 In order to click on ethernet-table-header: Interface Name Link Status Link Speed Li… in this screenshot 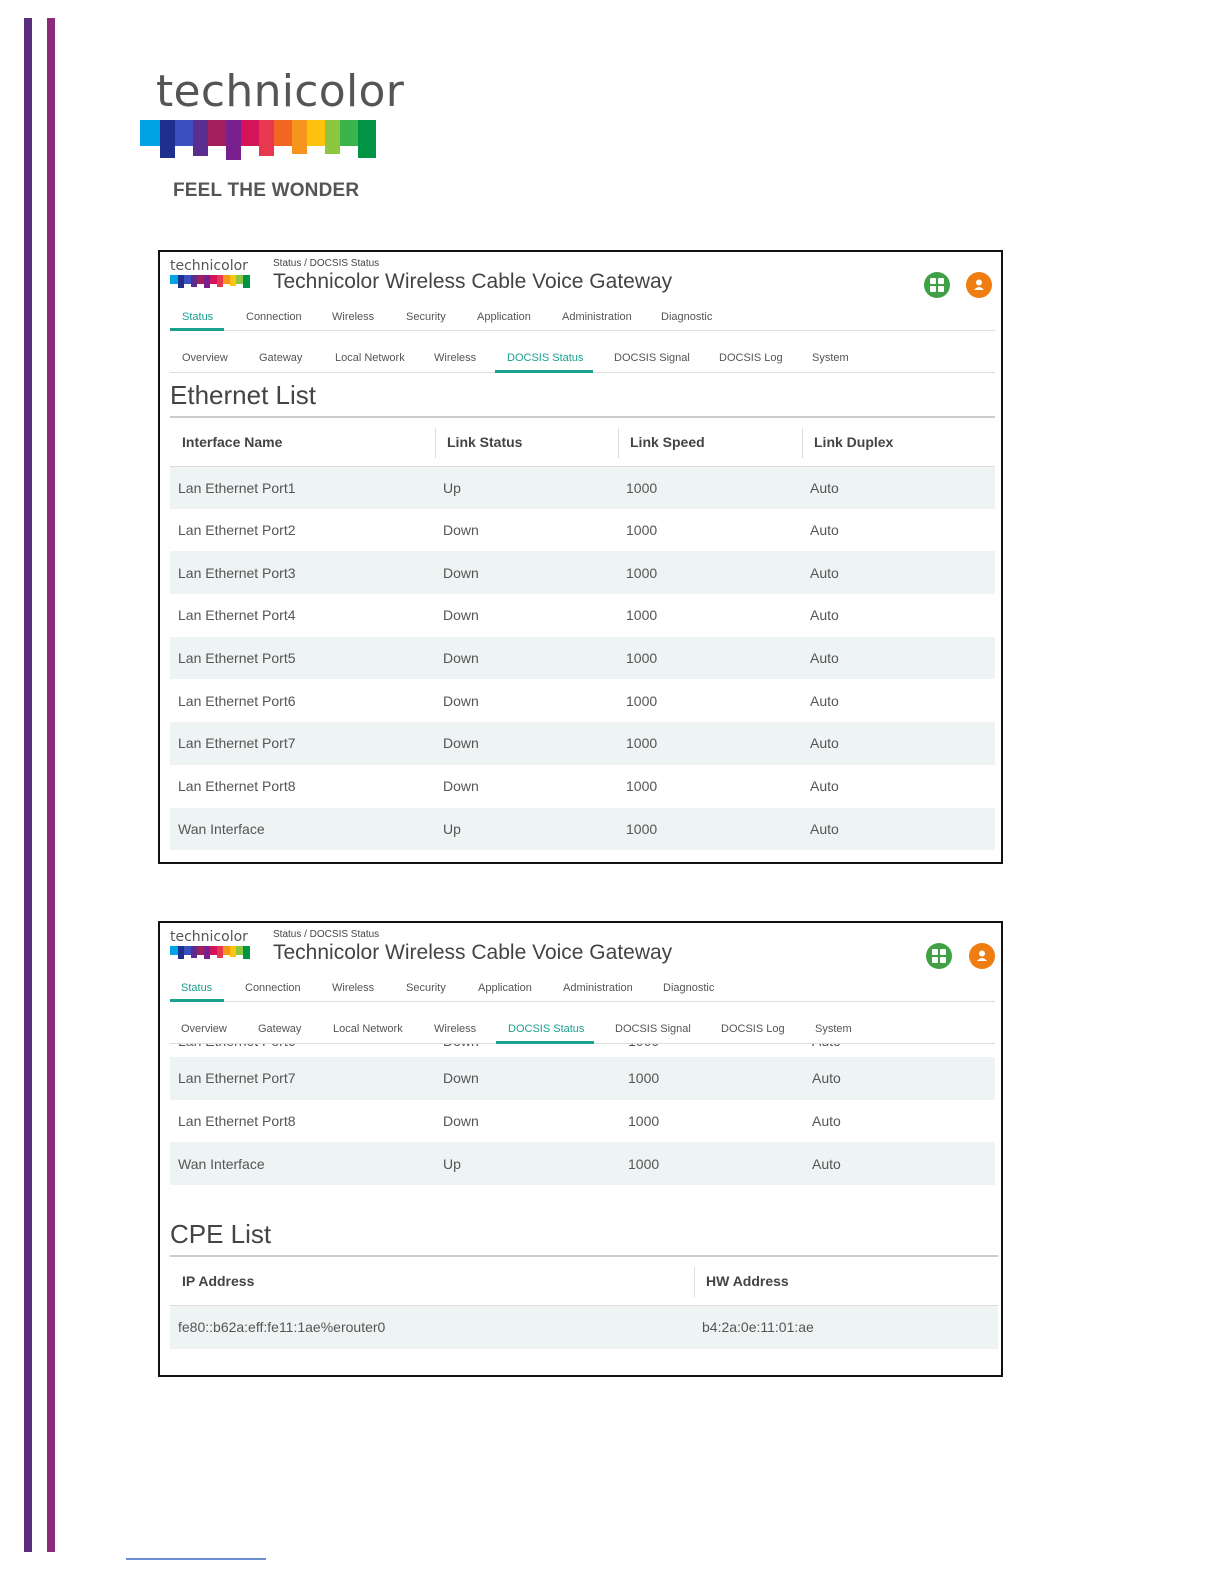, I will do `click(582, 442)`.